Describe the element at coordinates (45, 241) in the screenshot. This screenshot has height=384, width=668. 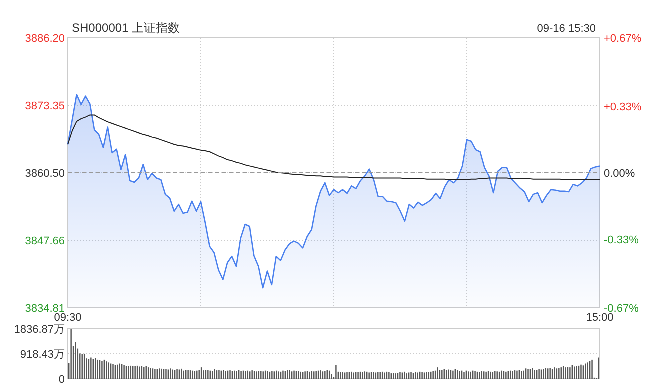
I see `y-tick-label: 3847.66` at that location.